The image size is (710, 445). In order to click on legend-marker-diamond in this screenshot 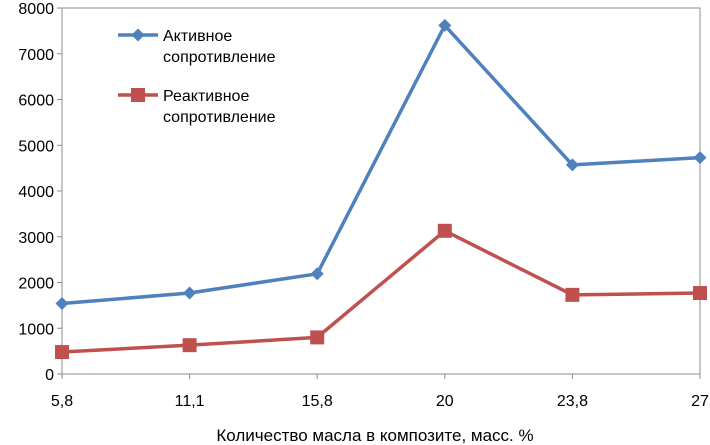, I will do `click(138, 35)`.